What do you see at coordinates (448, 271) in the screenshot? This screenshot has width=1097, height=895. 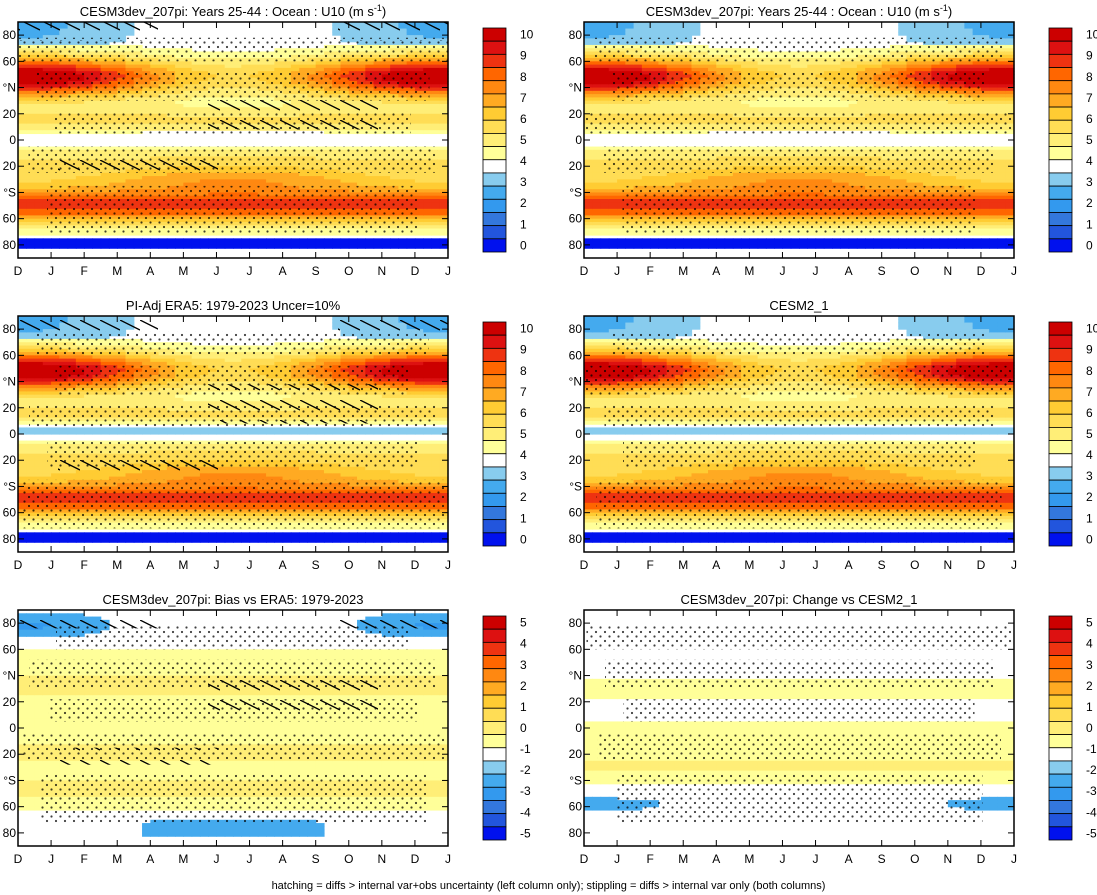 I see `x-tick-label: J` at bounding box center [448, 271].